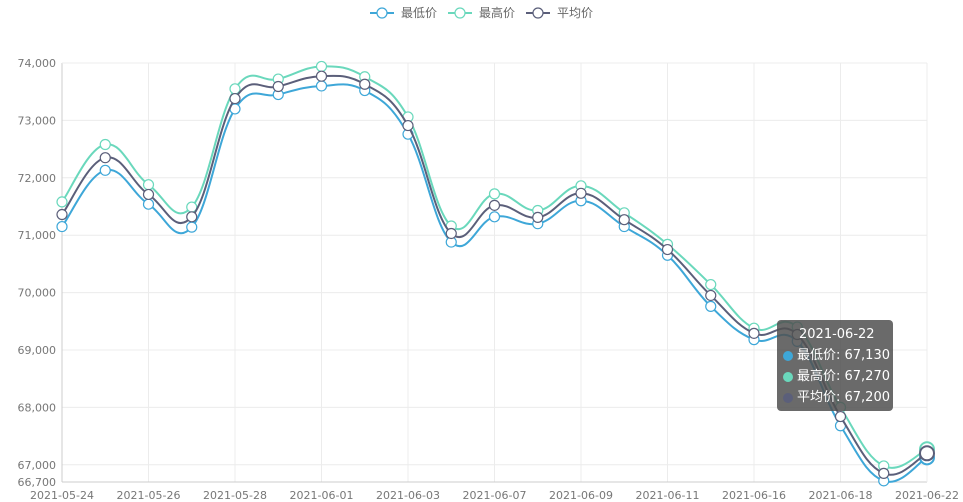  I want to click on x-tick-label: 2021-06-18, so click(841, 495).